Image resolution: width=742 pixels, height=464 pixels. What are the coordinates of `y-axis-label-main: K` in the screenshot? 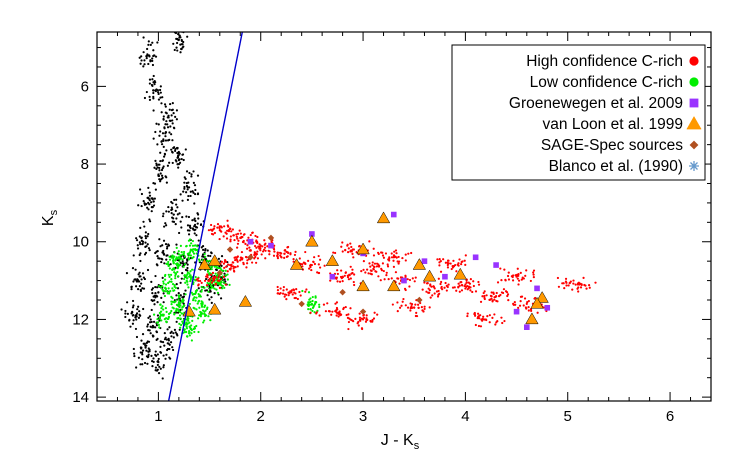 It's located at (48, 220).